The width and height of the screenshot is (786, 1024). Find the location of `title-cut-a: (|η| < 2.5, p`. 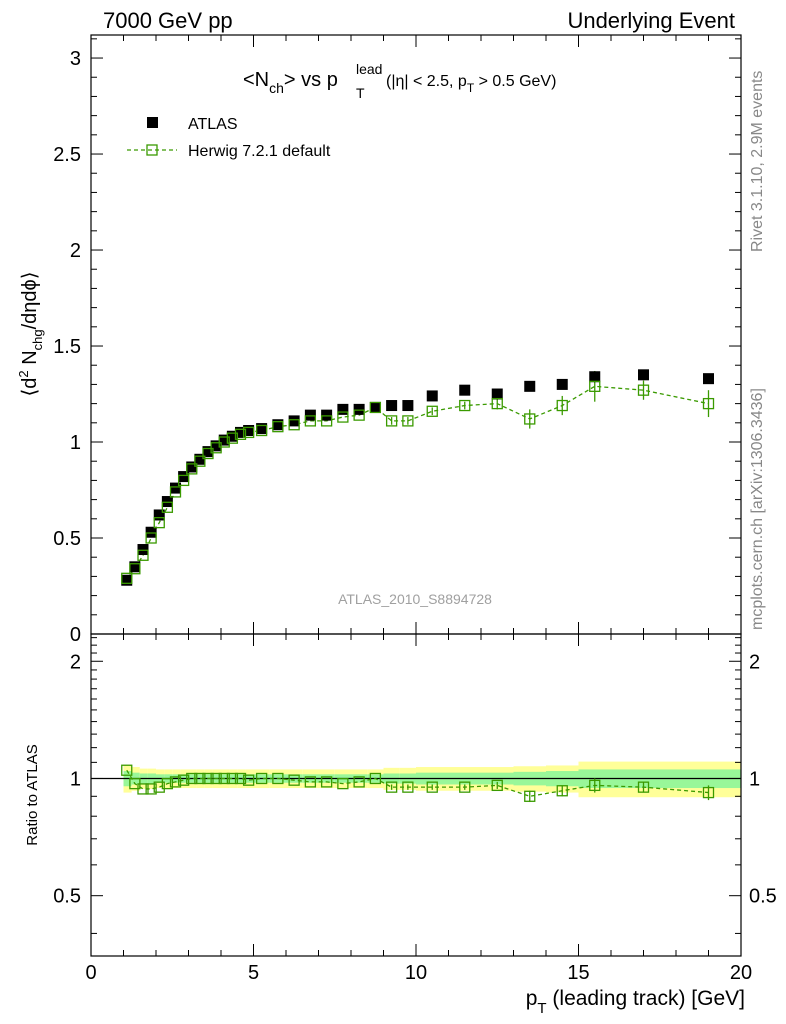

title-cut-a: (|η| < 2.5, p is located at coordinates (426, 81).